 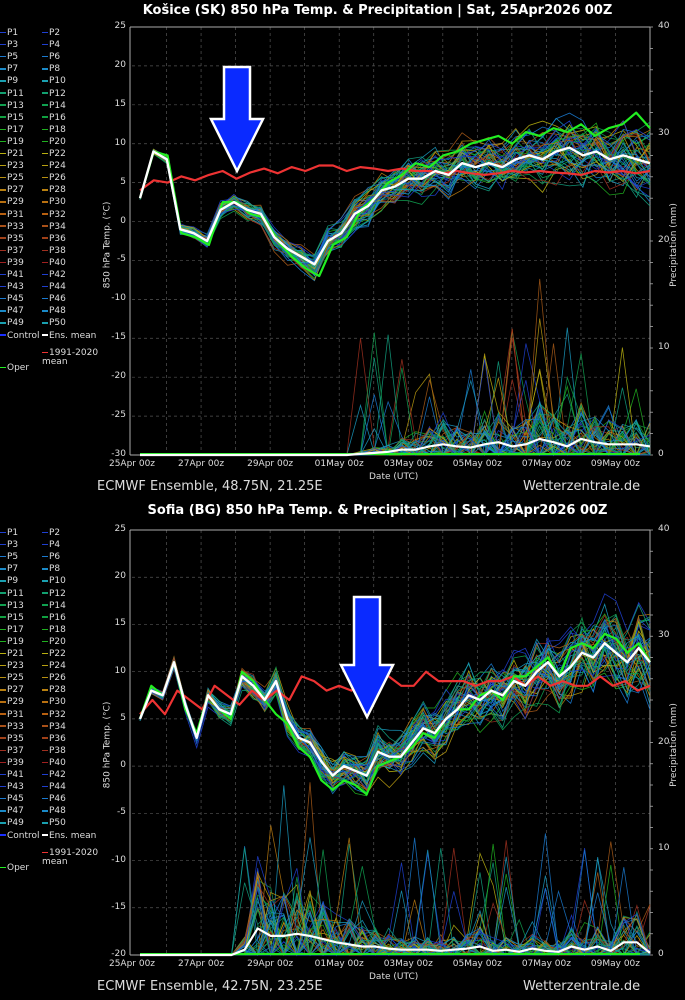 What do you see at coordinates (9, 557) in the screenshot?
I see `legend-item: P5` at bounding box center [9, 557].